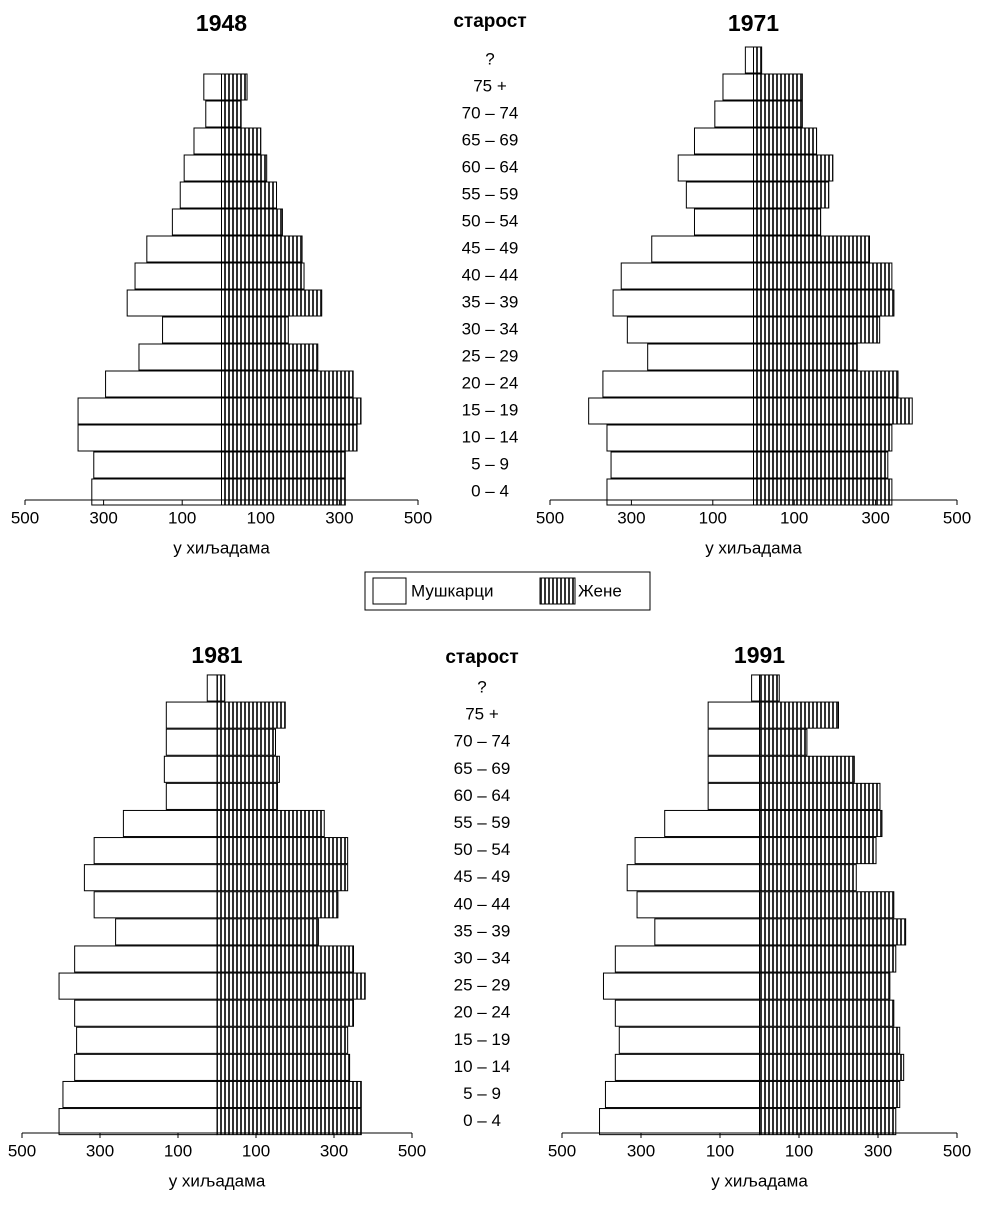  Describe the element at coordinates (216, 655) in the screenshot. I see `chart-title: 1981` at that location.